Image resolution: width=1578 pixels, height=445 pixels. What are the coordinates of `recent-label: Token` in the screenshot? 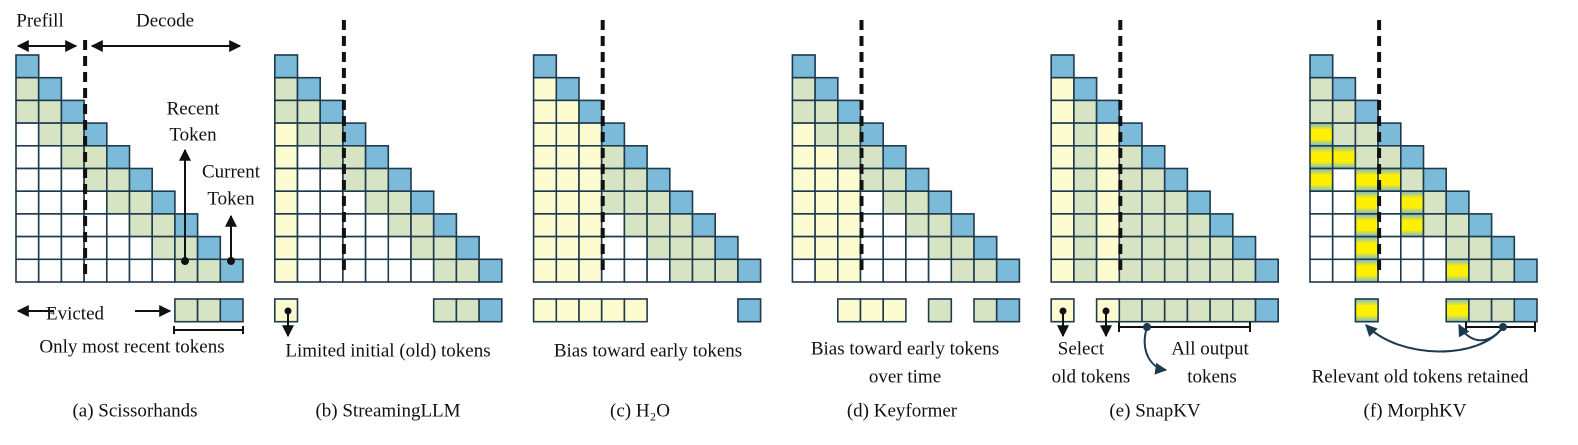 It's located at (193, 134).